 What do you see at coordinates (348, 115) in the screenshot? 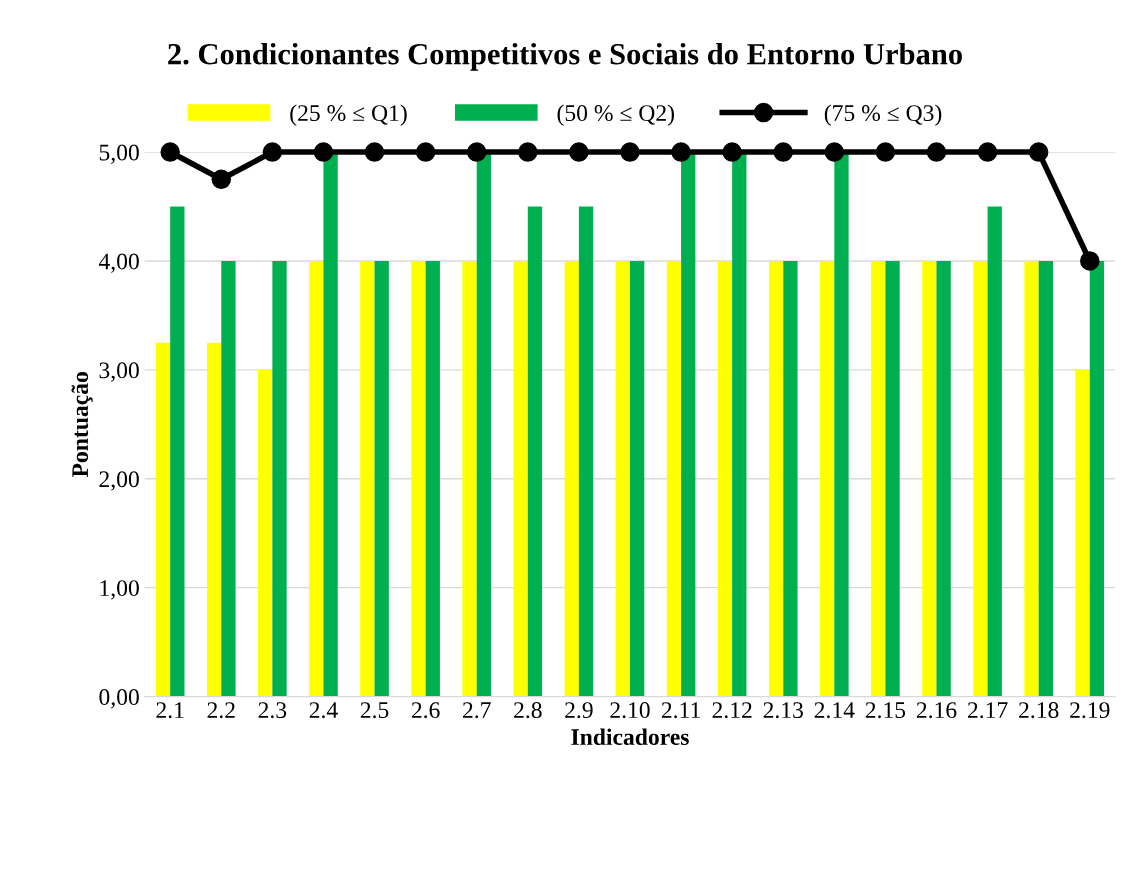
I see `legend-label: (25 % ≤ Q1)` at bounding box center [348, 115].